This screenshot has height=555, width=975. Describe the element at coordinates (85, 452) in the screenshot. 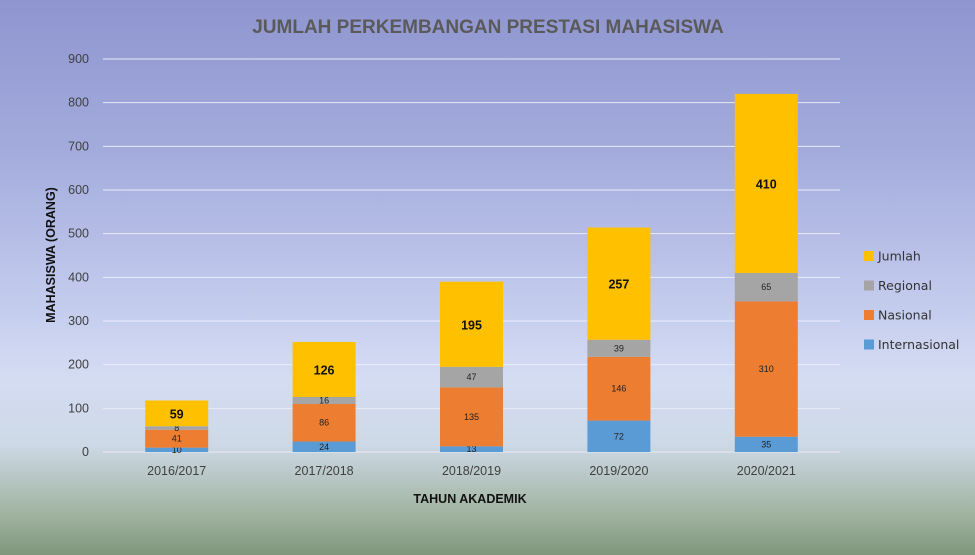

I see `y-tick-label: 0` at that location.